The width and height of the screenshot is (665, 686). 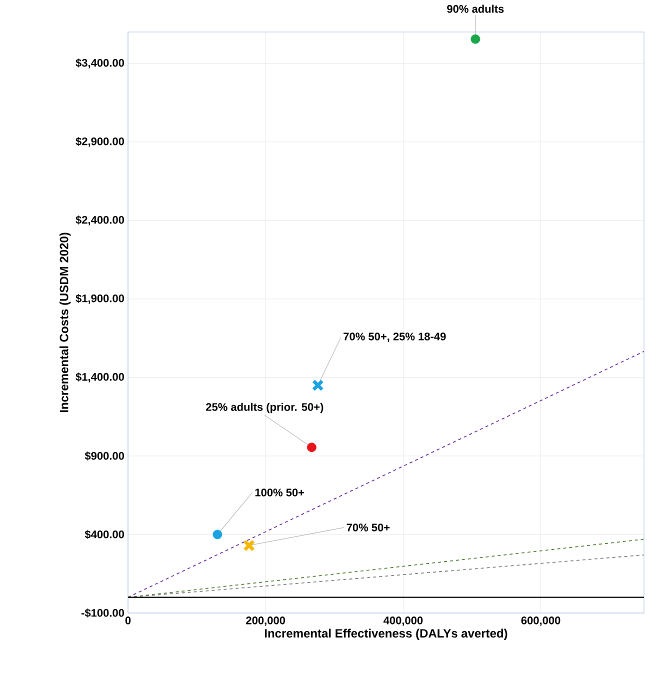 What do you see at coordinates (100, 221) in the screenshot?
I see `y-tick-label: $2,400.00` at bounding box center [100, 221].